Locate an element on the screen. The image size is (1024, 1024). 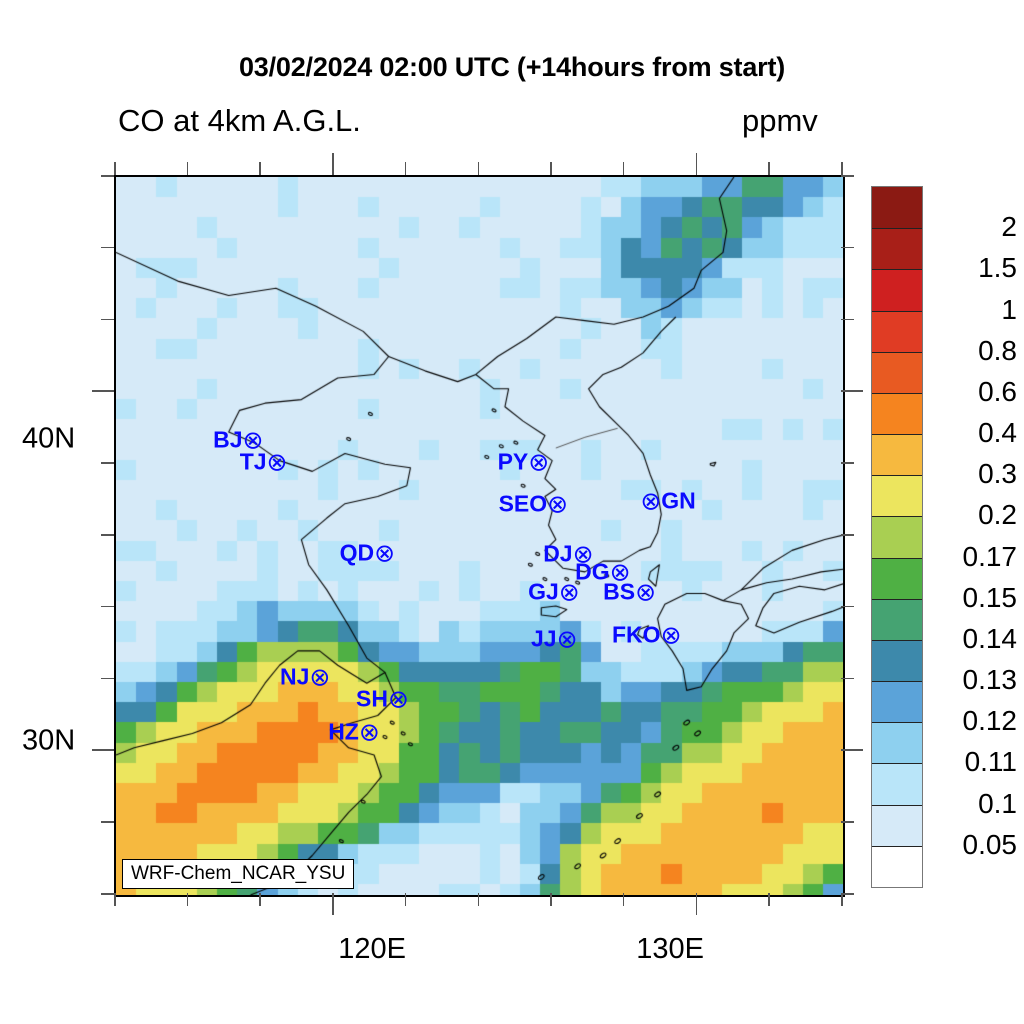
model-attribution-tag: WRF-Chem_NCAR_YSU is located at coordinates (238, 874).